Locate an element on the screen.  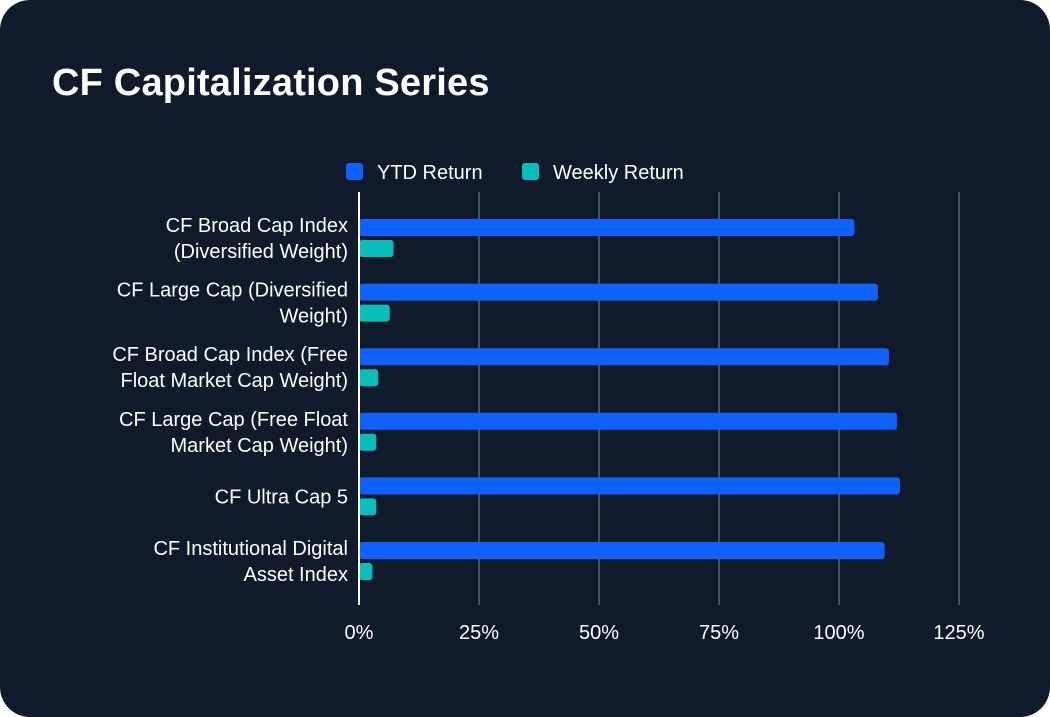
category-label-line: Weight) is located at coordinates (313, 317).